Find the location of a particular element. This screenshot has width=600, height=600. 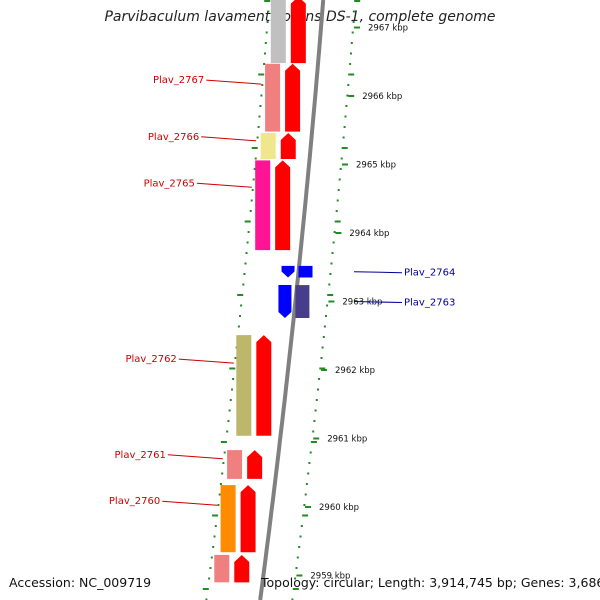

tick-label: 2966 kbp is located at coordinates (382, 97).